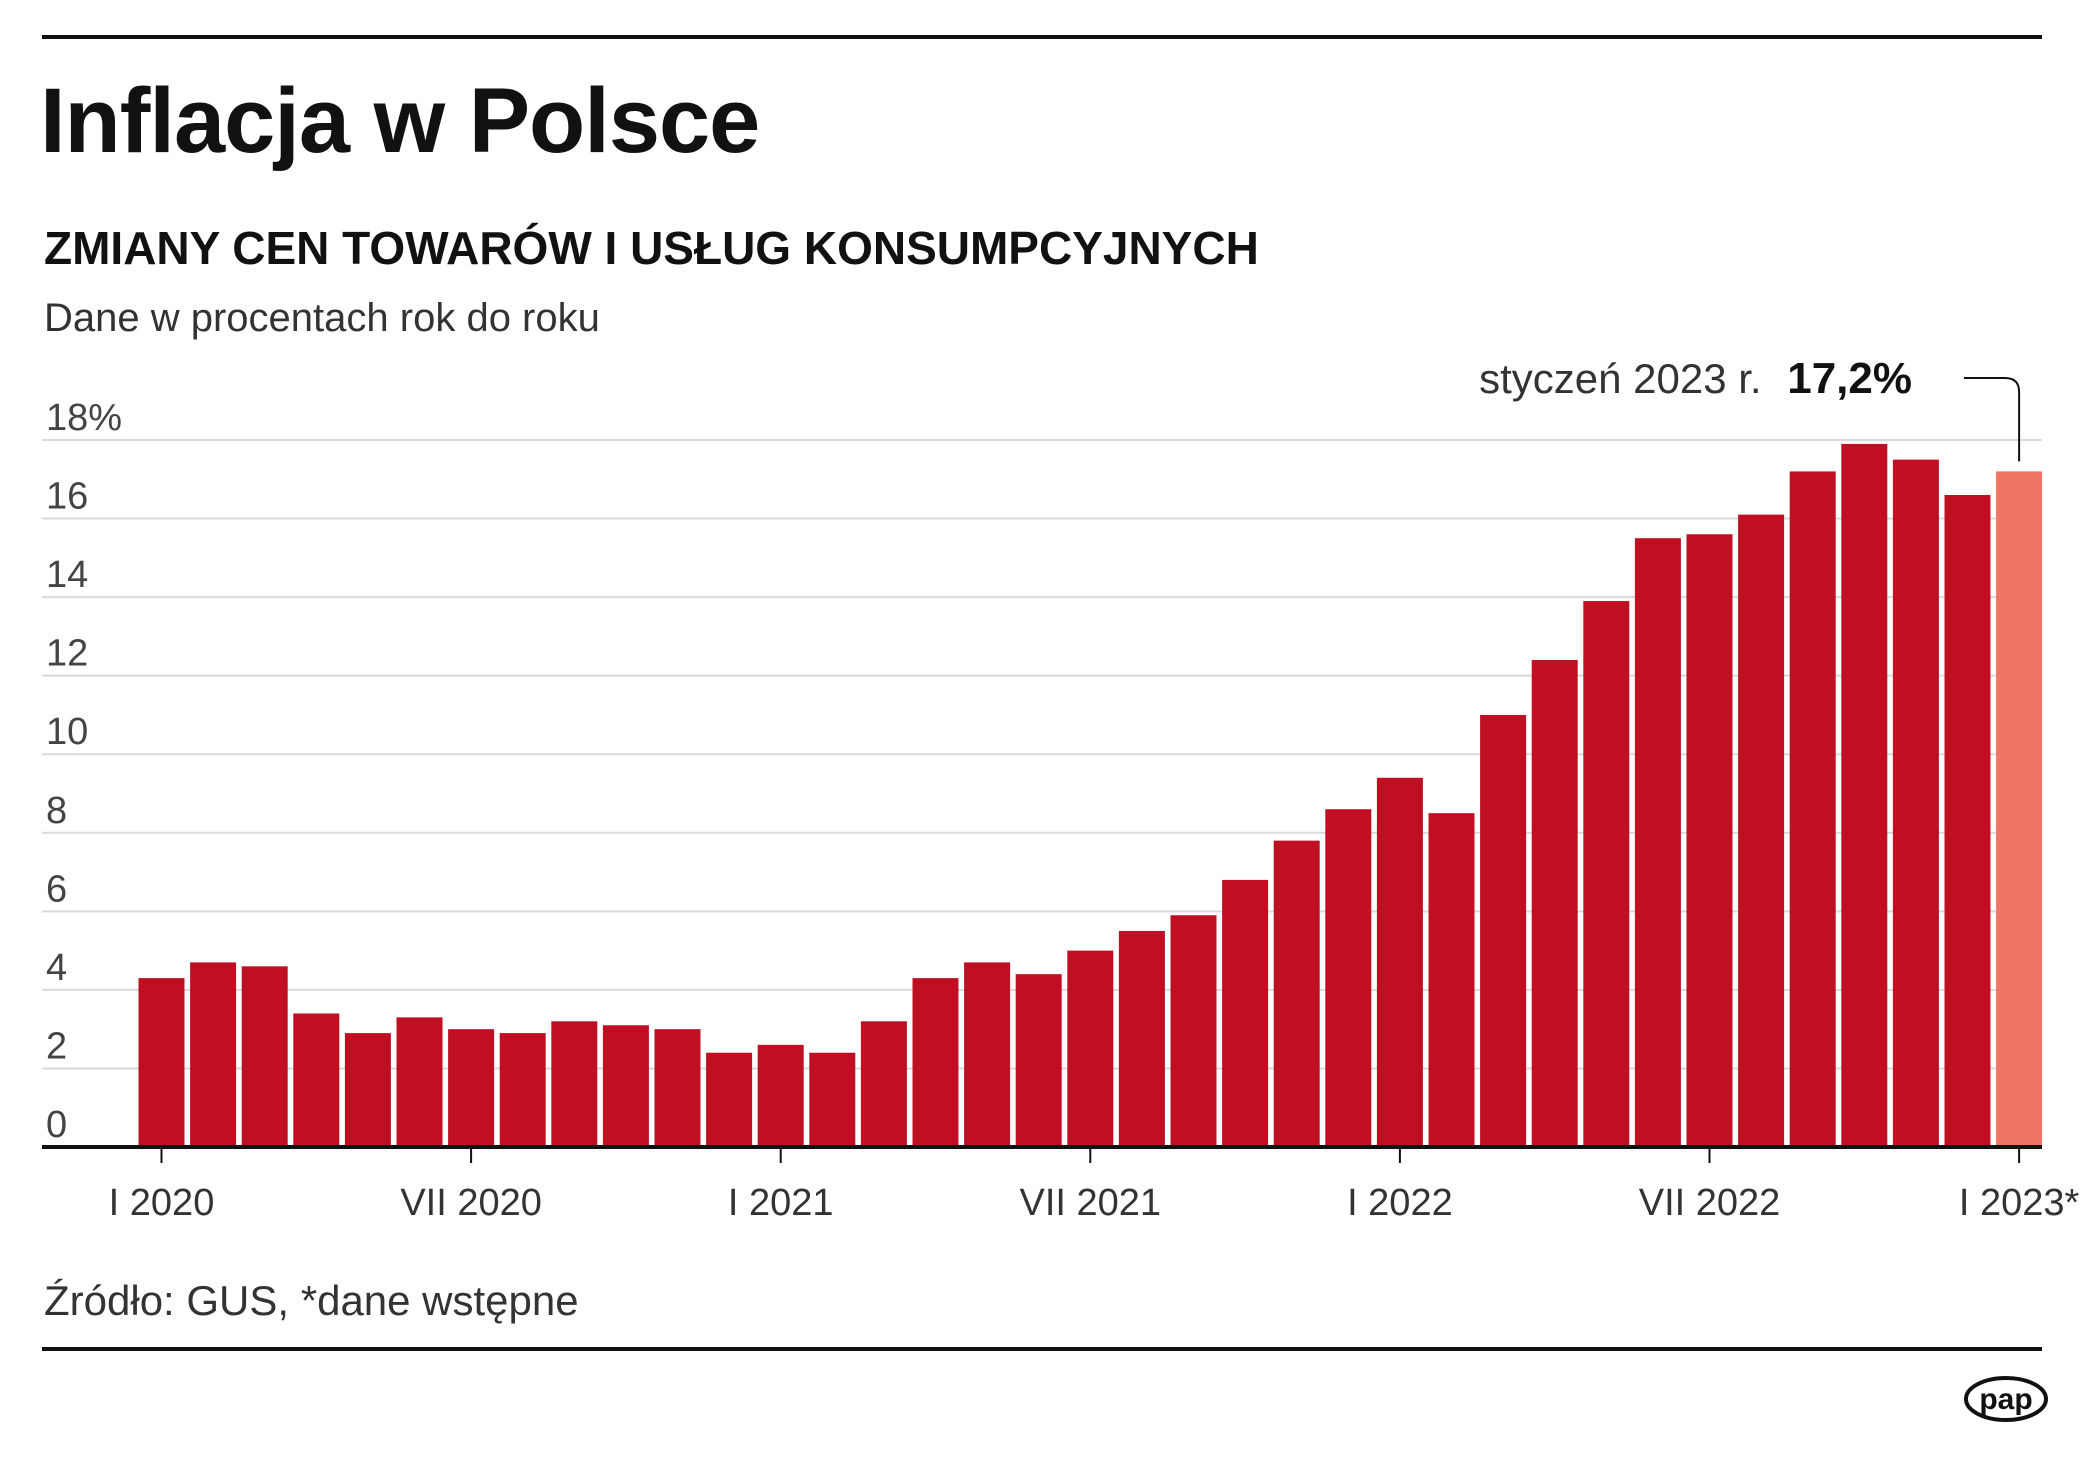 Image resolution: width=2084 pixels, height=1459 pixels. I want to click on chart-description: Dane w procentach rok do roku, so click(322, 318).